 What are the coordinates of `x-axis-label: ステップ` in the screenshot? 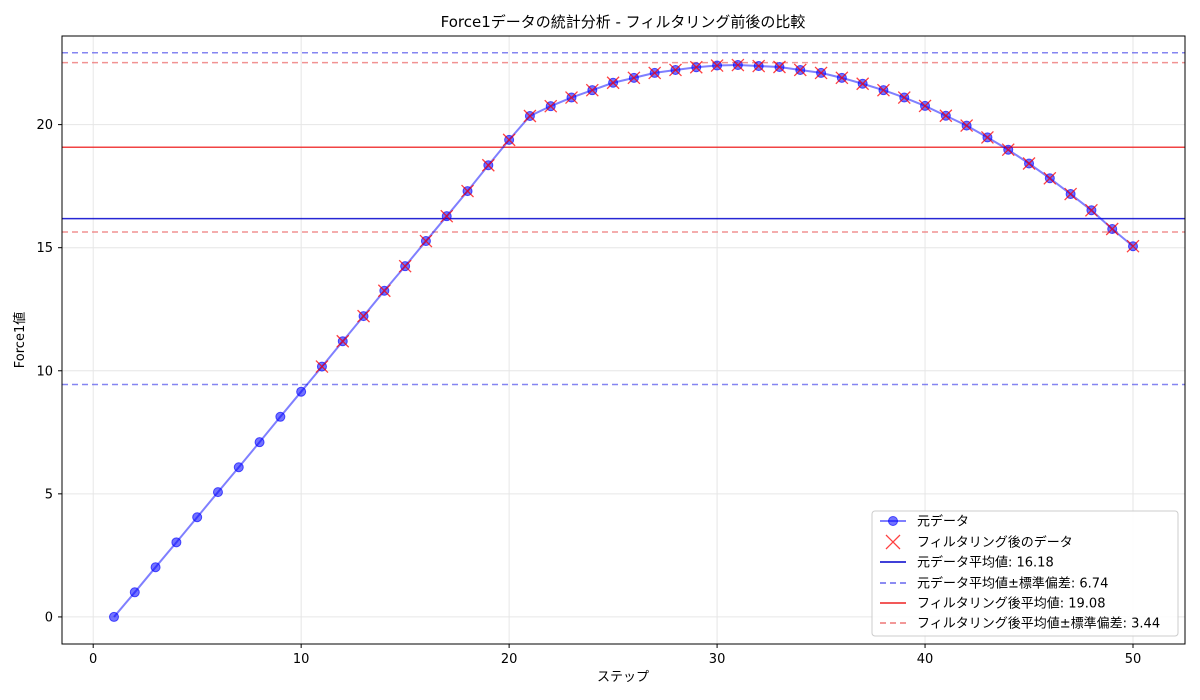 It's located at (623, 677).